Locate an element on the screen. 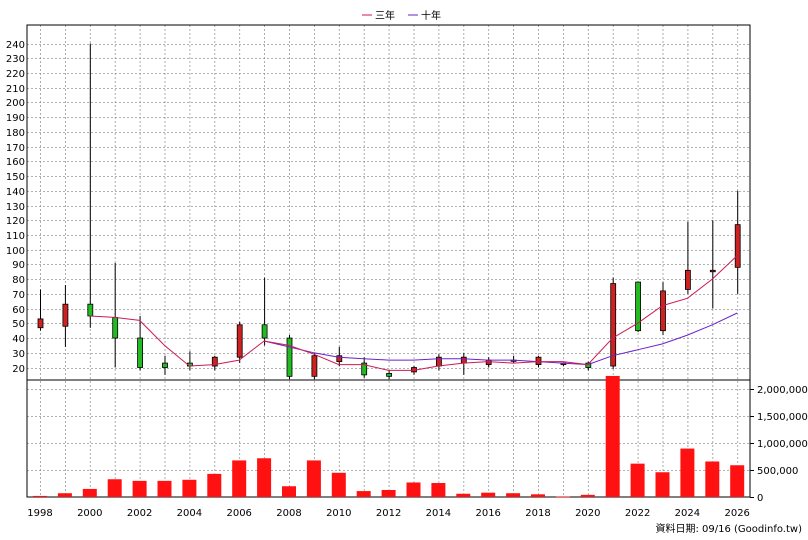 This screenshot has width=808, height=540. price-tick-label: 70 is located at coordinates (18, 295).